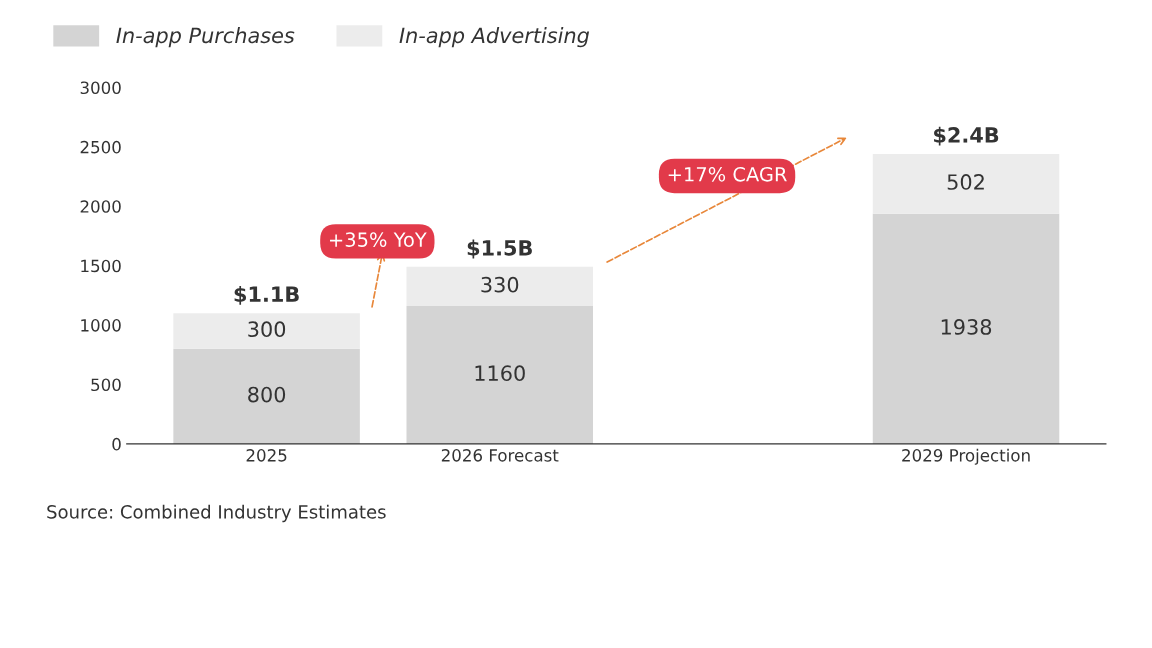 The width and height of the screenshot is (1152, 648). Describe the element at coordinates (266, 295) in the screenshot. I see `total-label: $1.1B` at that location.